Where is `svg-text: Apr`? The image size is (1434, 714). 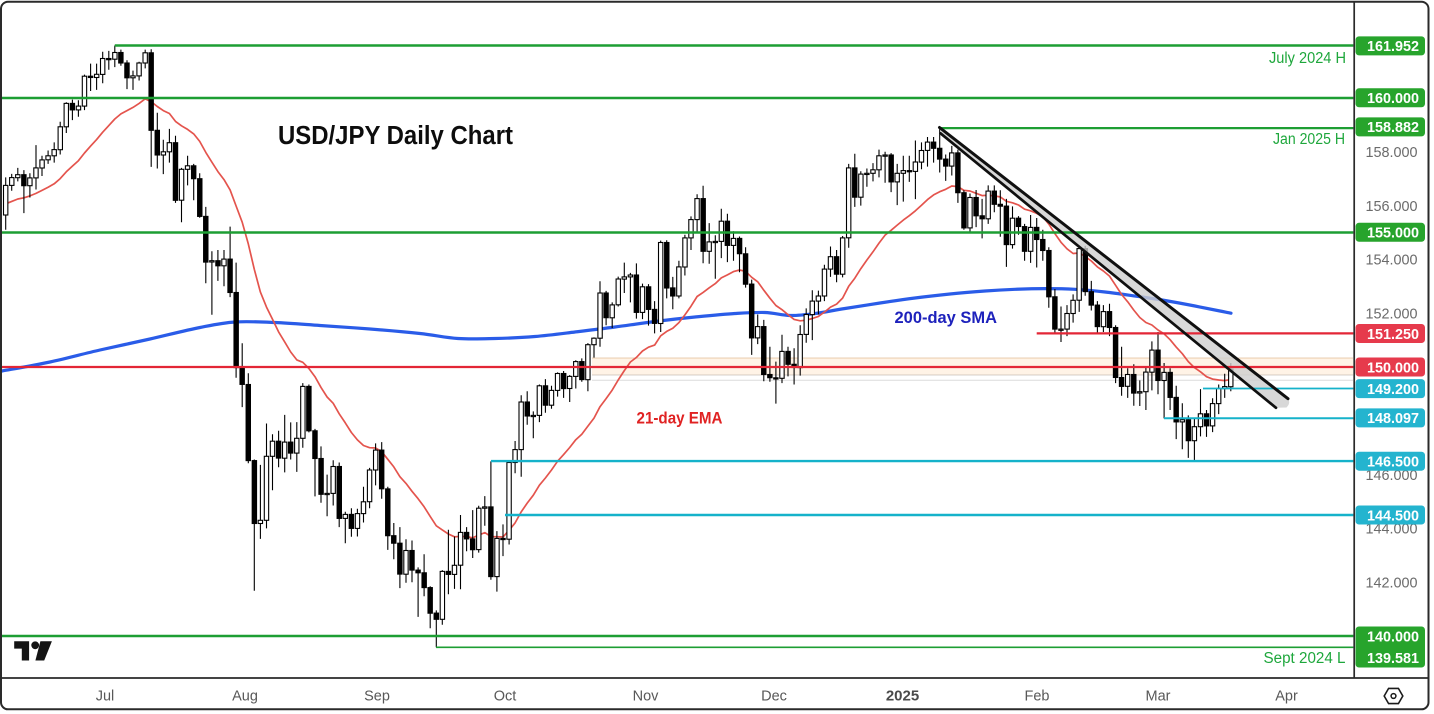
svg-text: Apr is located at coordinates (1286, 697).